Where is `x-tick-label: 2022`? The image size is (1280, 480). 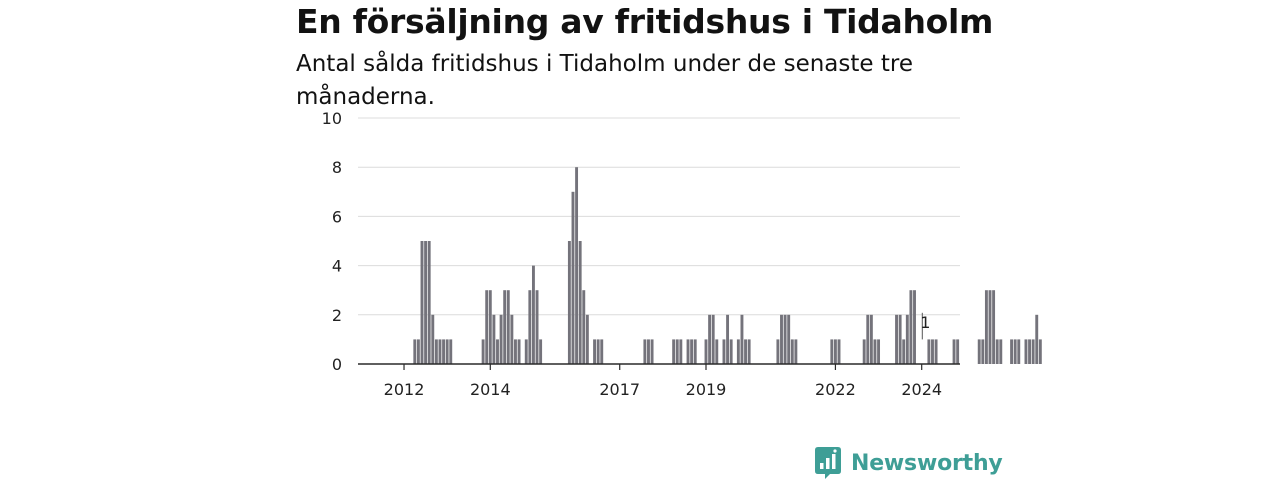
x-tick-label: 2022 is located at coordinates (835, 389).